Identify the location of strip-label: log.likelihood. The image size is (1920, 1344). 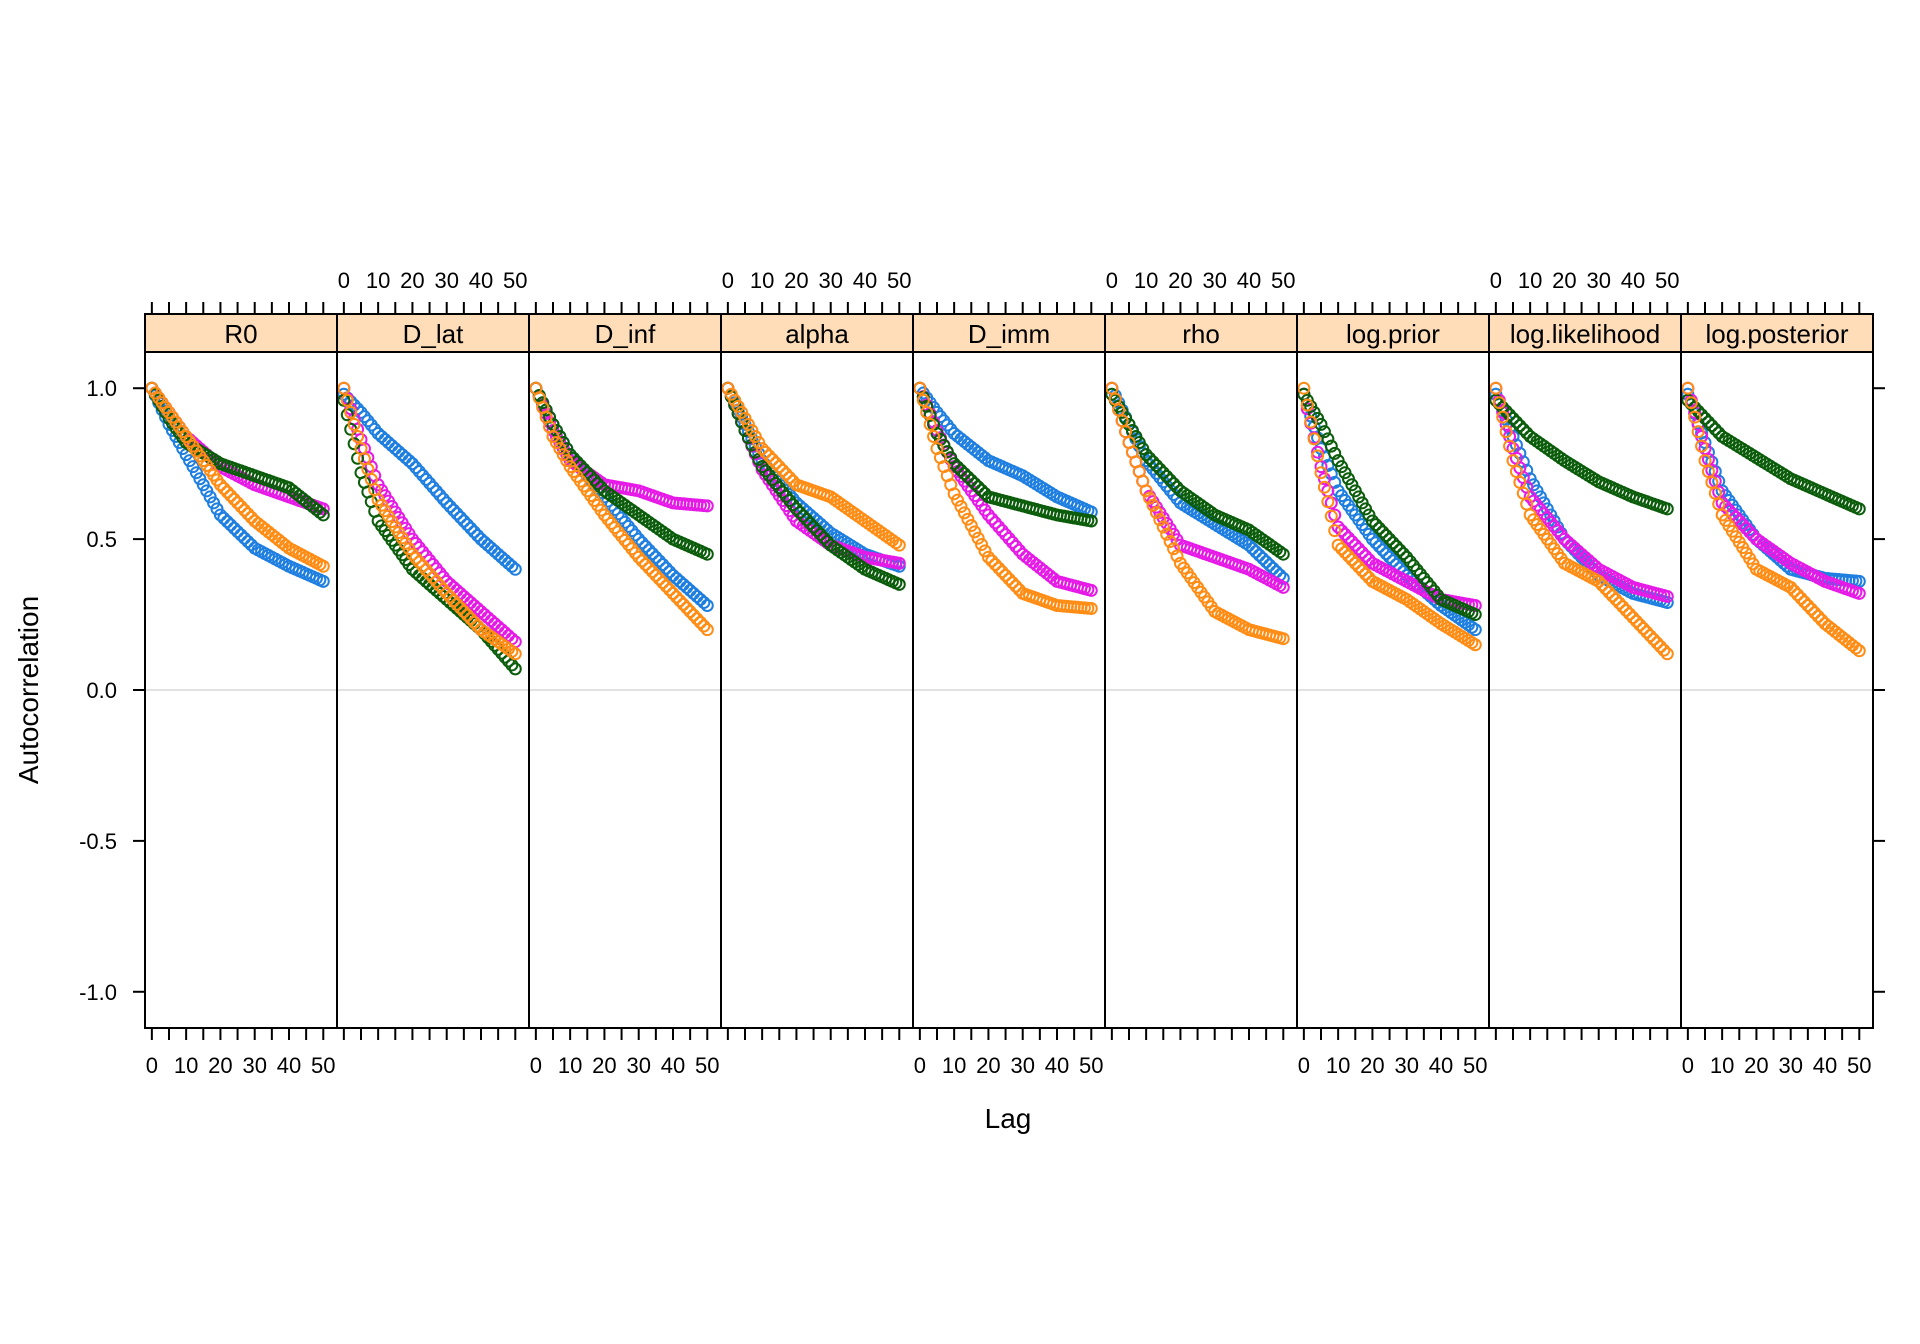
(1585, 334).